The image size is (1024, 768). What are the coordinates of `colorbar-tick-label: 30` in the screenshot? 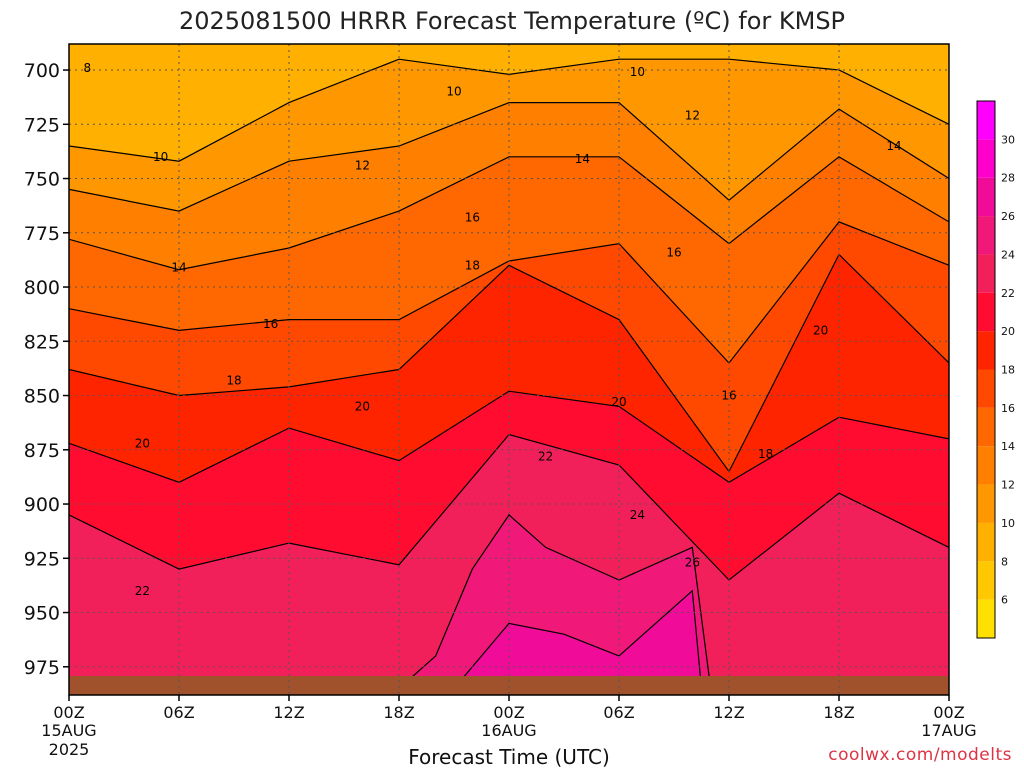 It's located at (1008, 139).